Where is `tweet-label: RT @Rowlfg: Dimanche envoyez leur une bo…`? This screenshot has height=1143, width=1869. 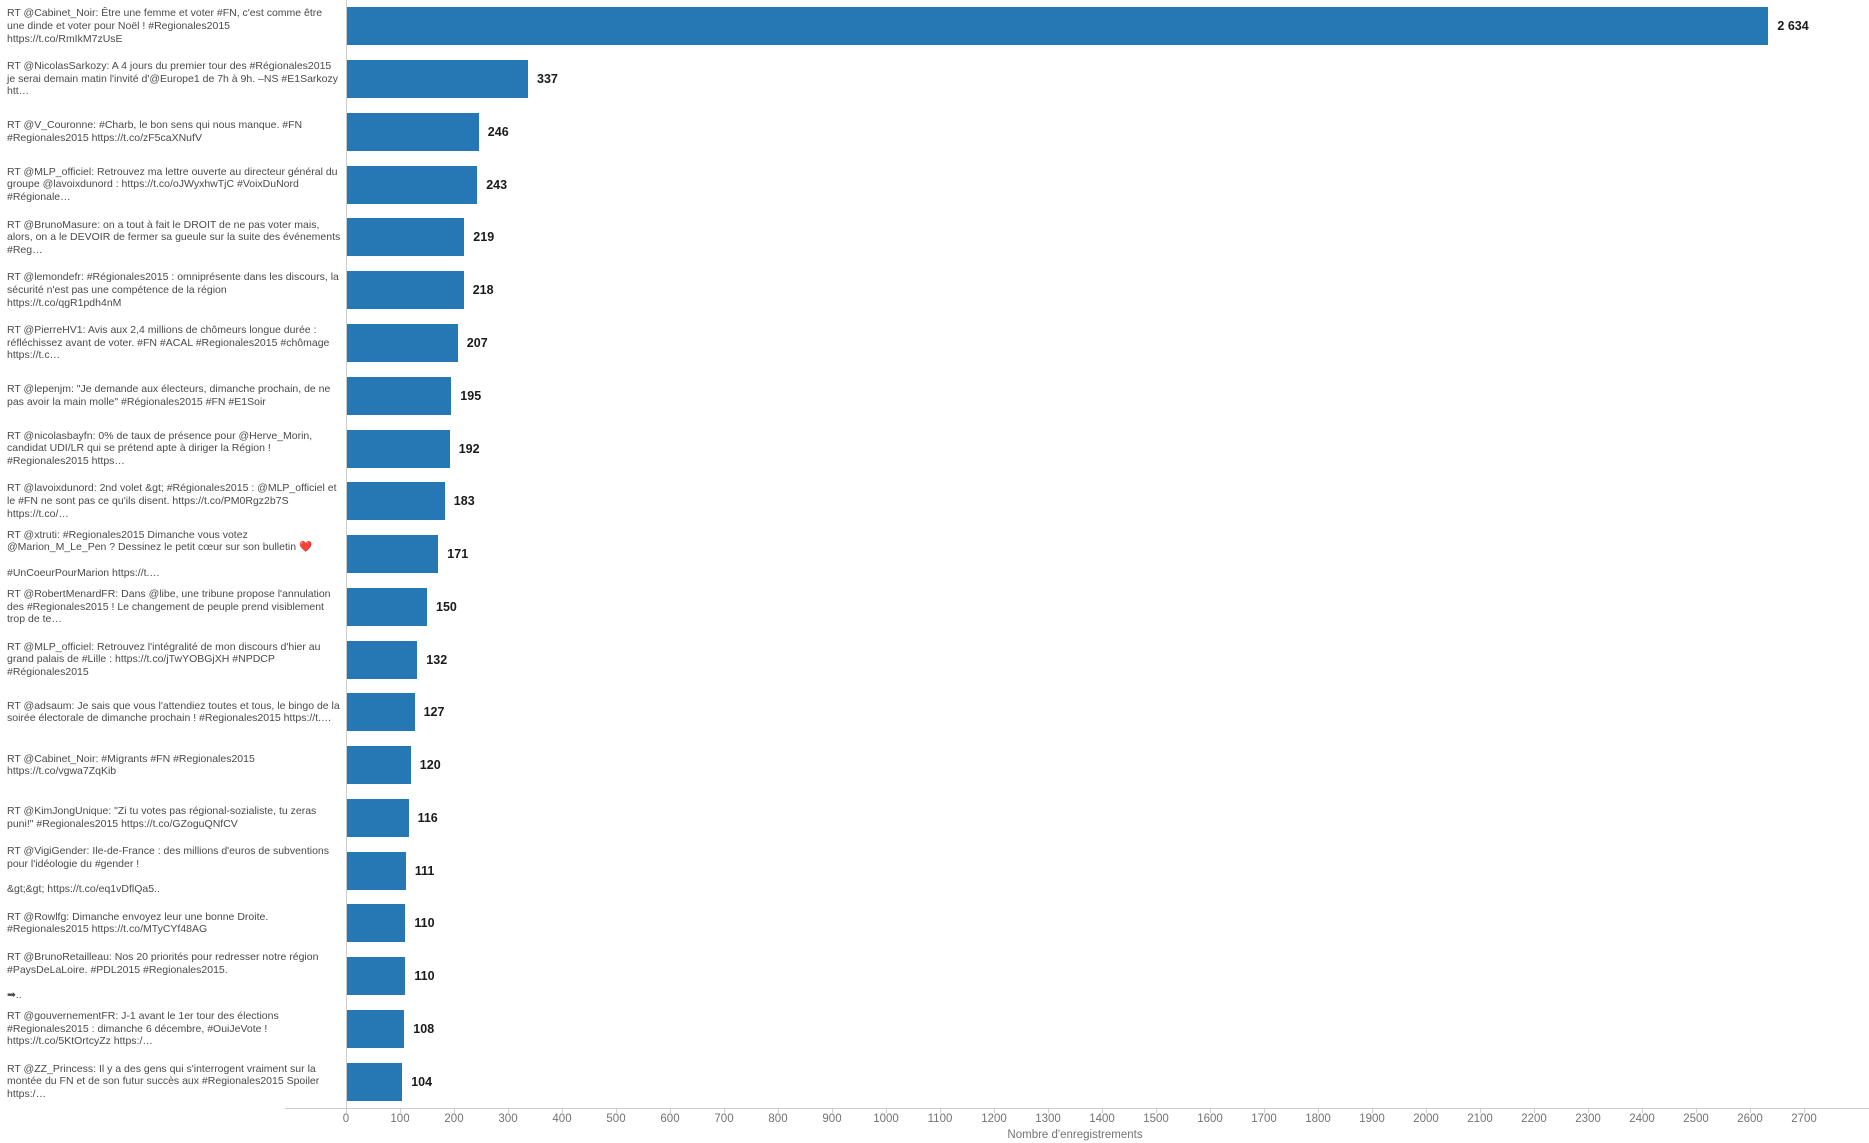 tweet-label: RT @Rowlfg: Dimanche envoyez leur une bo… is located at coordinates (138, 923).